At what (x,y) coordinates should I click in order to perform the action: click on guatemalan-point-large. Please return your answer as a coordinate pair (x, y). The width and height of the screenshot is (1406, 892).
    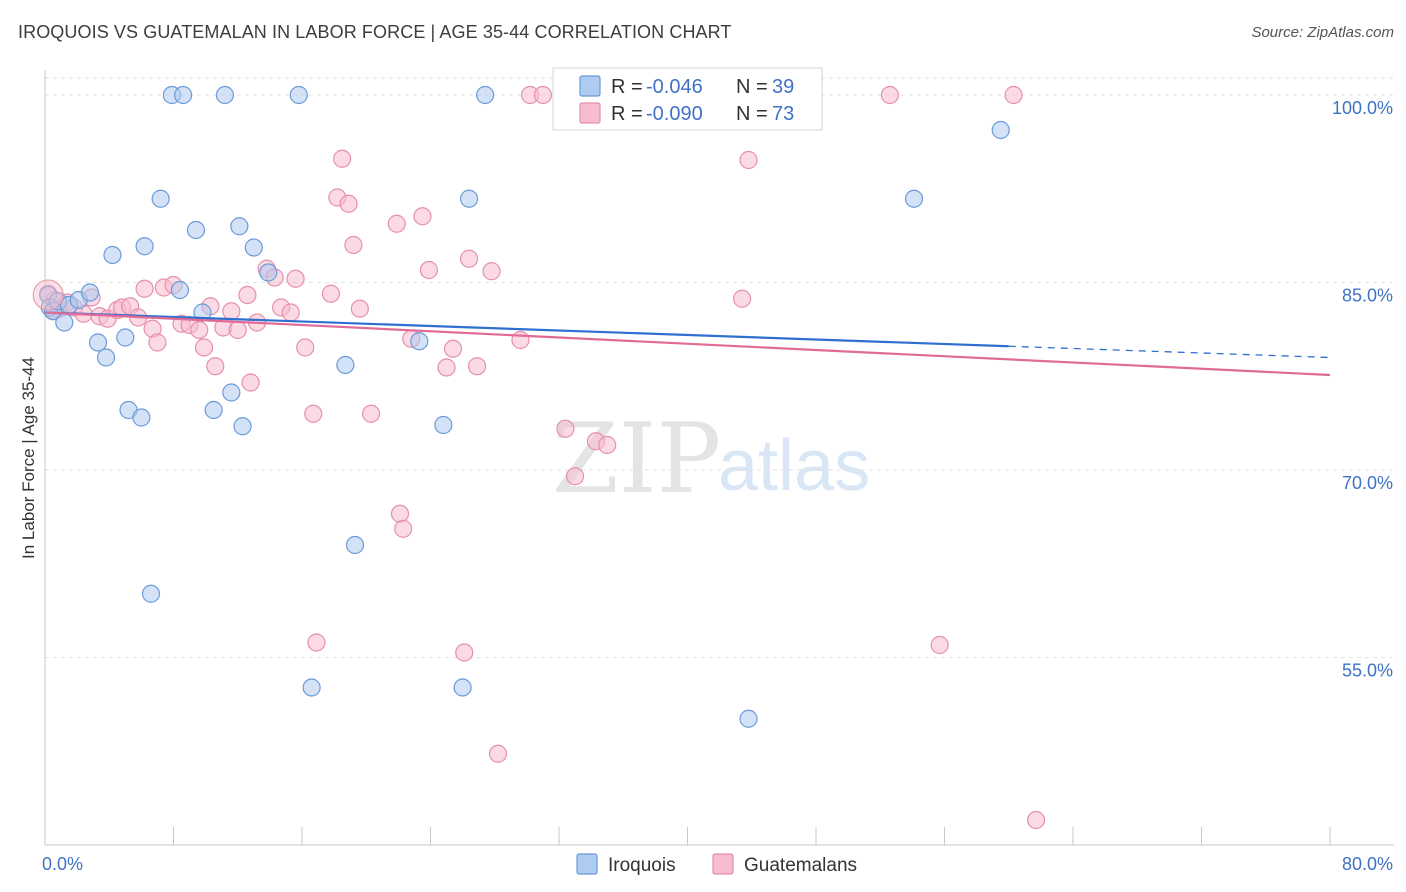
    Looking at the image, I should click on (48, 295).